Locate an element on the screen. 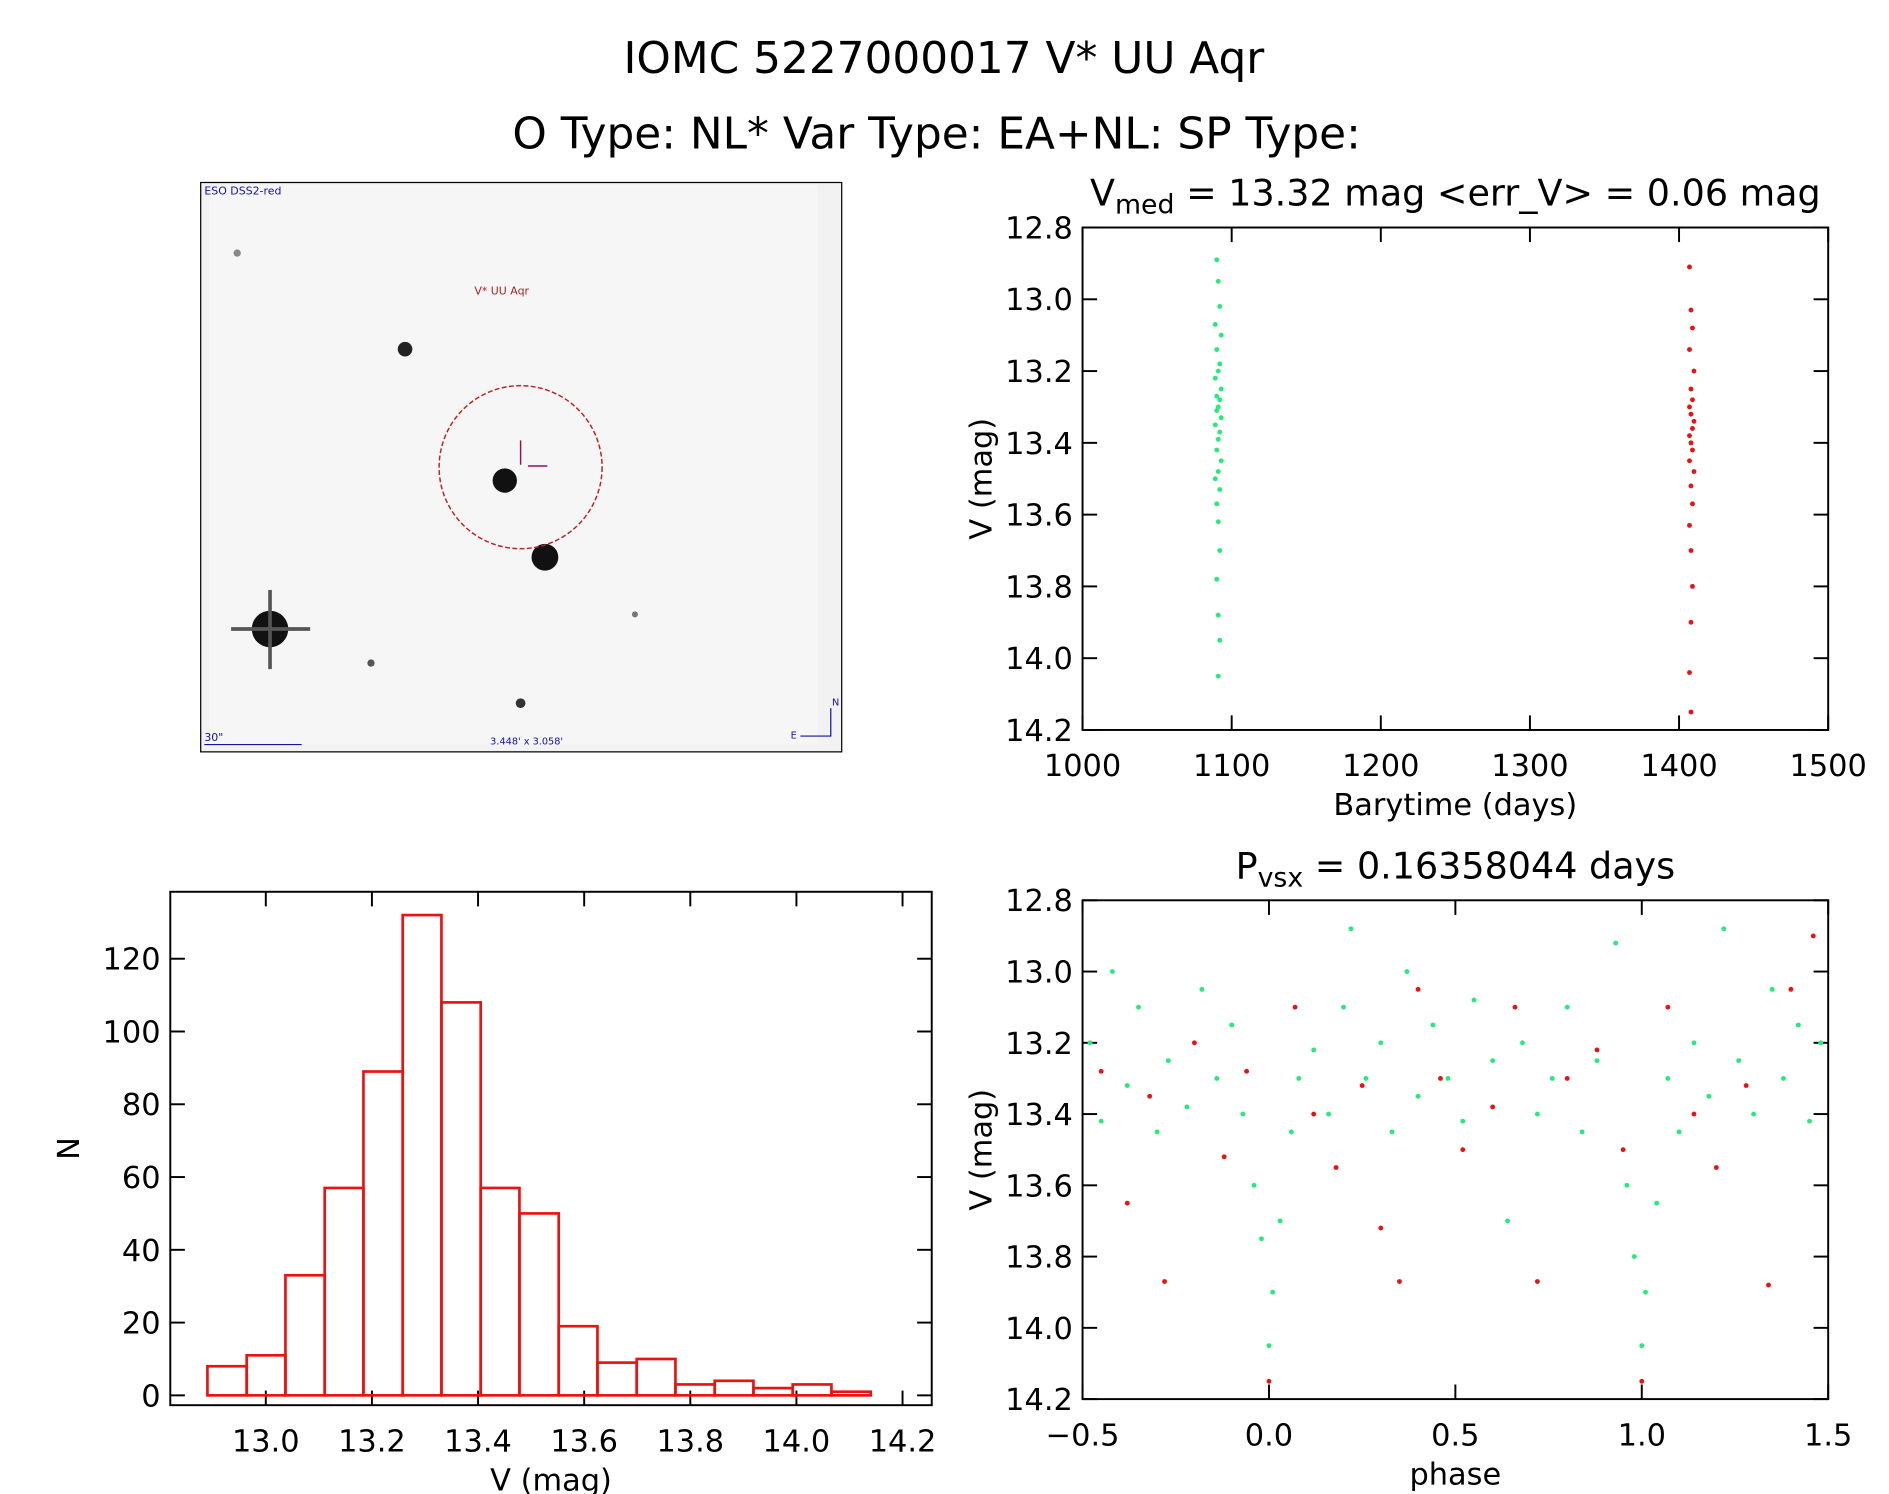 Image resolution: width=1889 pixels, height=1494 pixels. y-tick-label: 13.4 is located at coordinates (1039, 1115).